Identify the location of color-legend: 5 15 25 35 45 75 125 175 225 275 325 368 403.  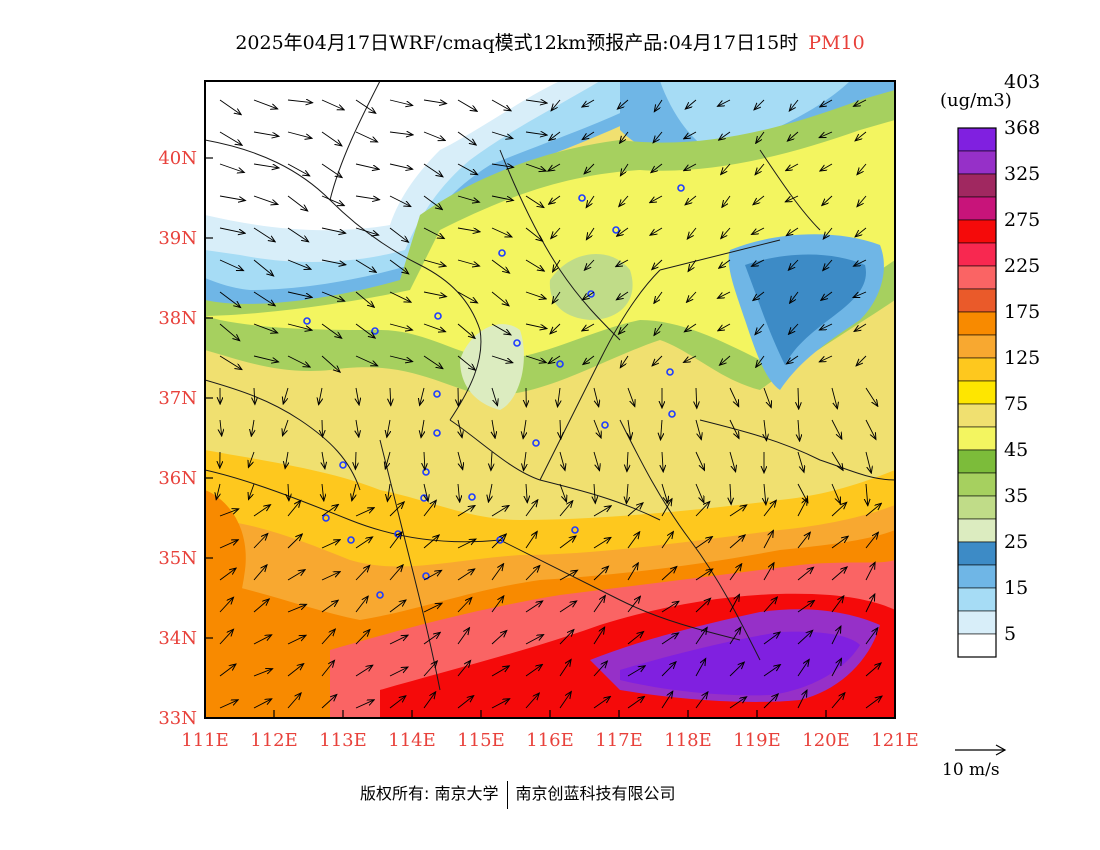
(998, 364).